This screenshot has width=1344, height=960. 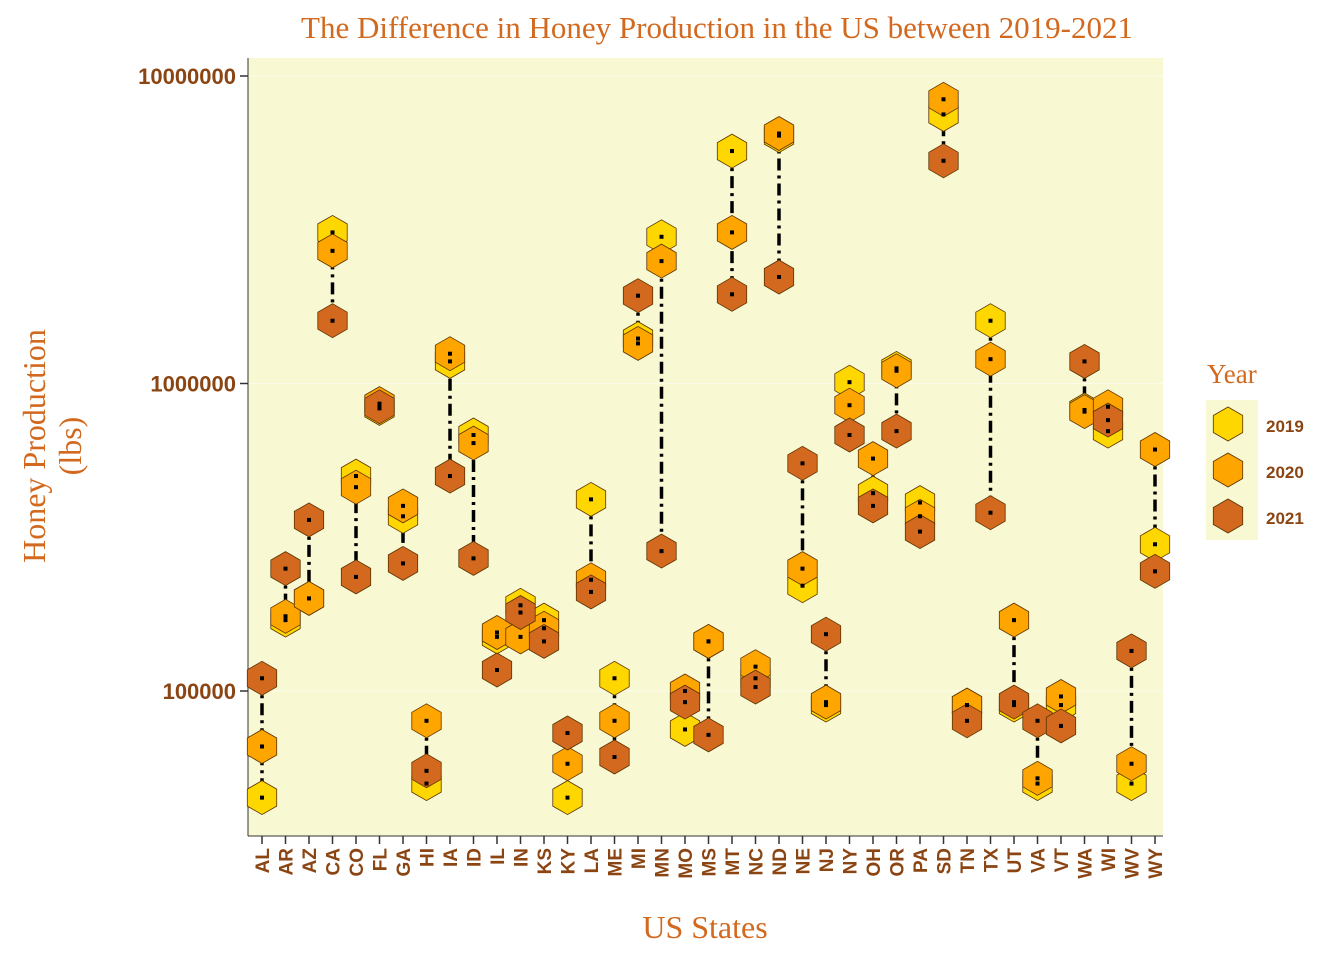 I want to click on x-tick-label: MT, so click(x=733, y=862).